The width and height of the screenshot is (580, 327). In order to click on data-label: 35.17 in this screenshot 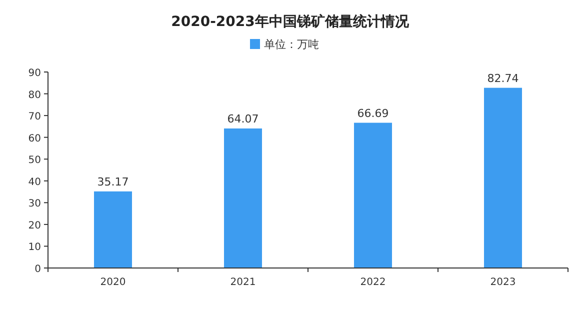, I will do `click(113, 181)`.